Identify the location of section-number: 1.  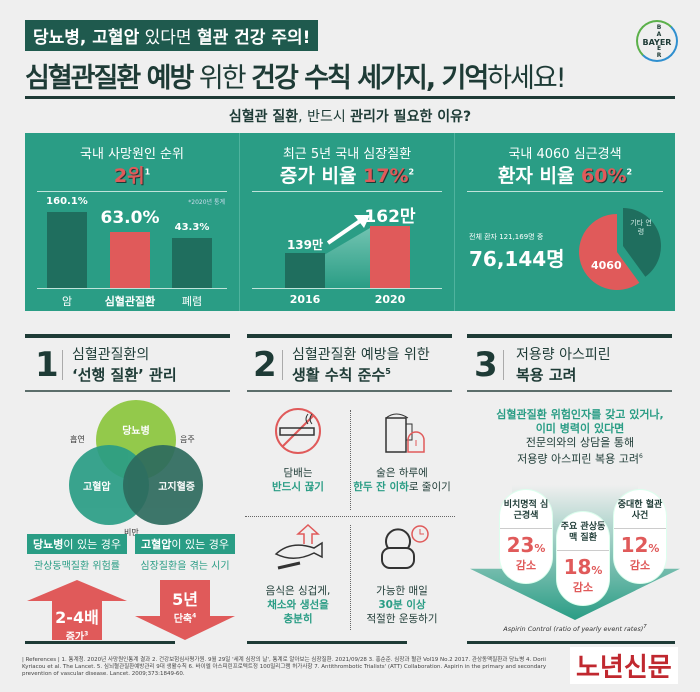
(47, 365).